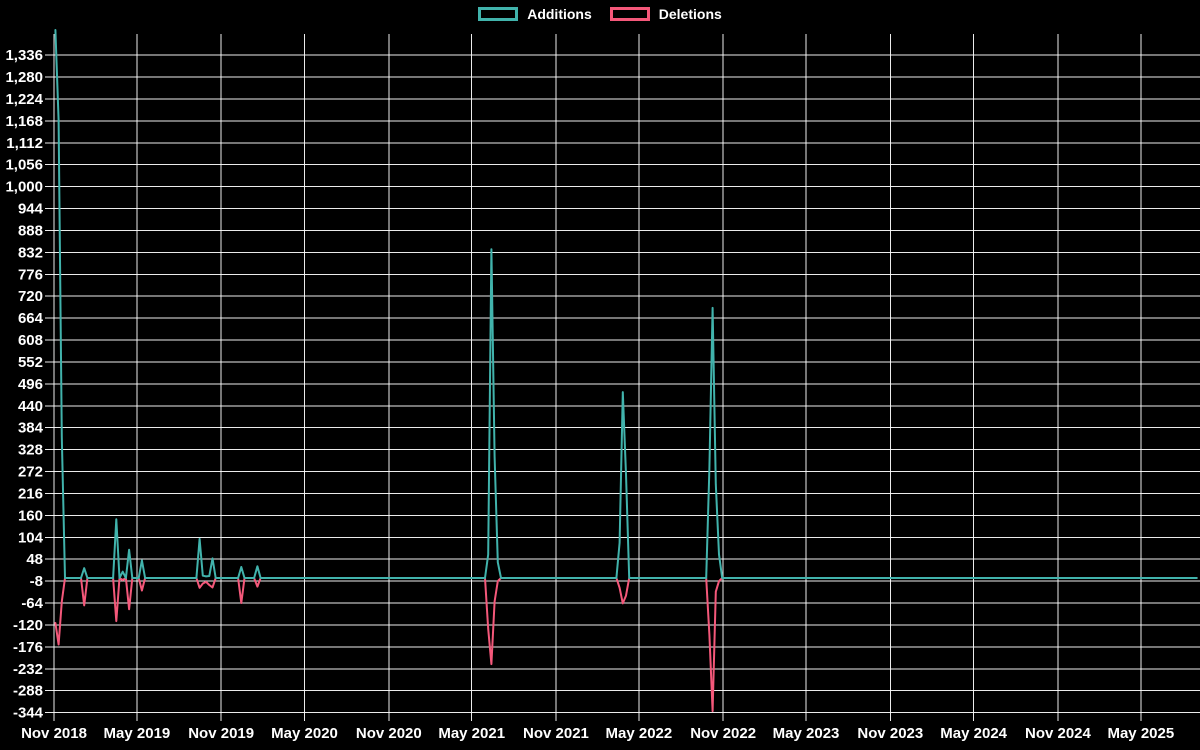 Image resolution: width=1200 pixels, height=750 pixels. I want to click on legend-item-additions: Additions, so click(535, 14).